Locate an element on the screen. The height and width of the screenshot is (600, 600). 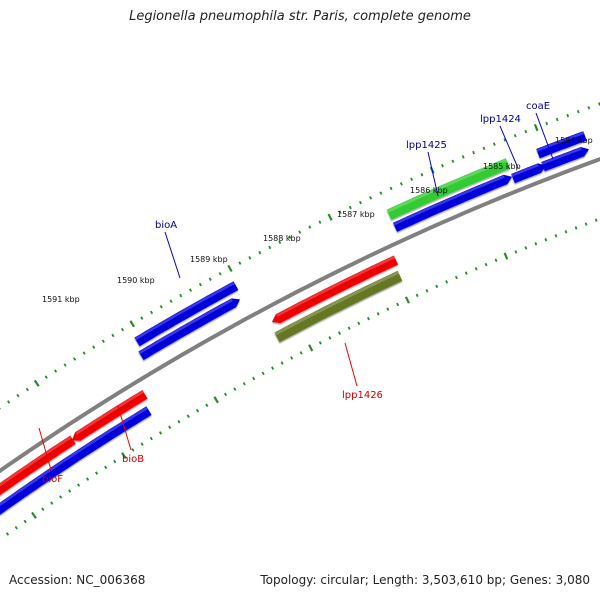
gene-bioF-red is located at coordinates (38, 465).